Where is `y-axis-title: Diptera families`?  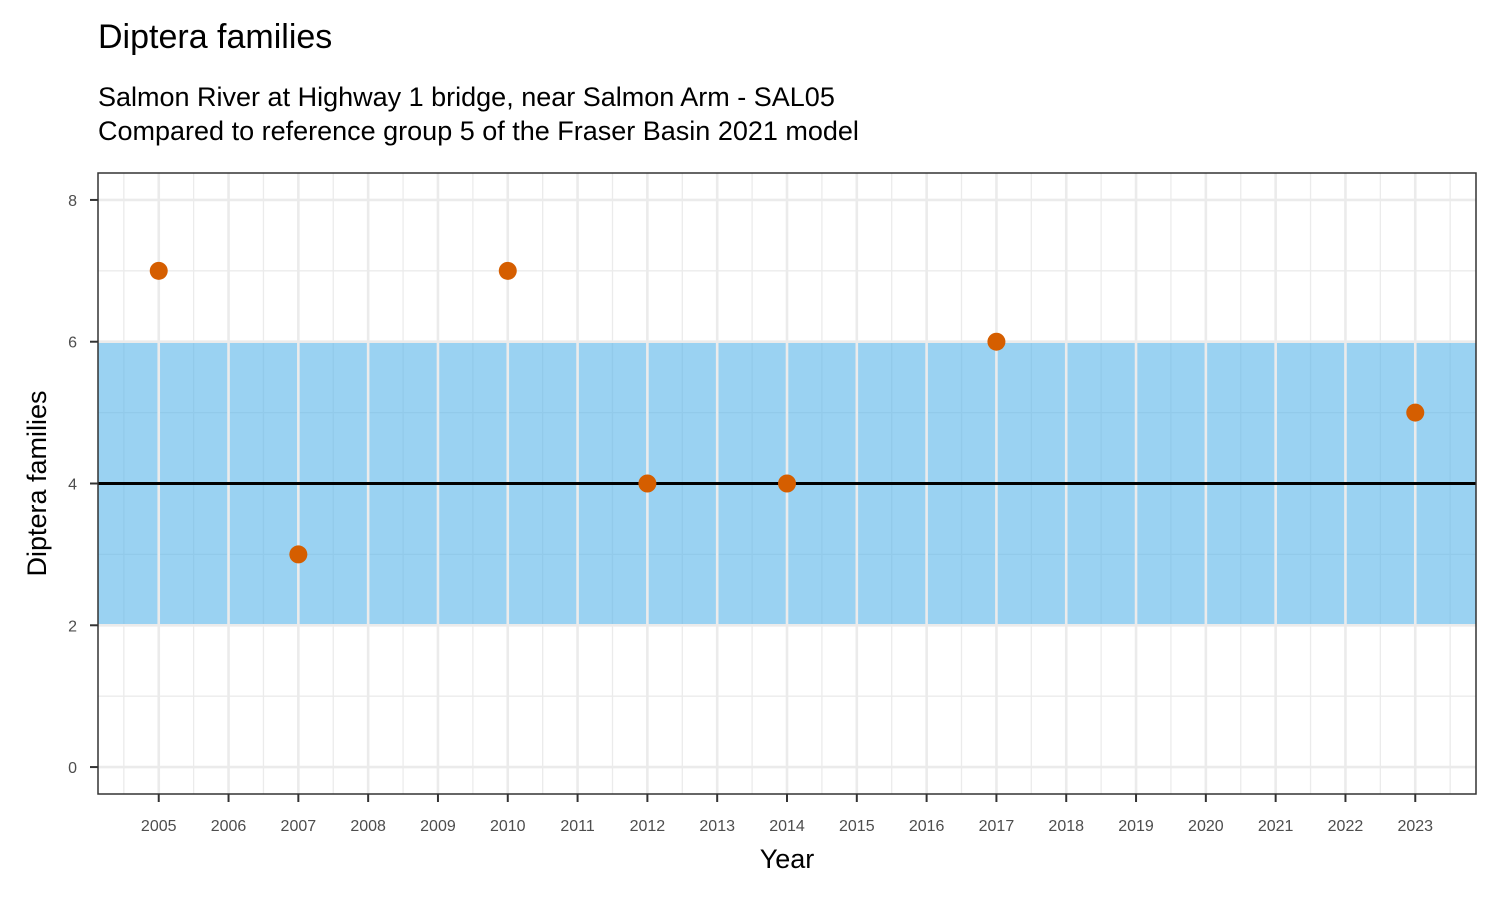 y-axis-title: Diptera families is located at coordinates (37, 483).